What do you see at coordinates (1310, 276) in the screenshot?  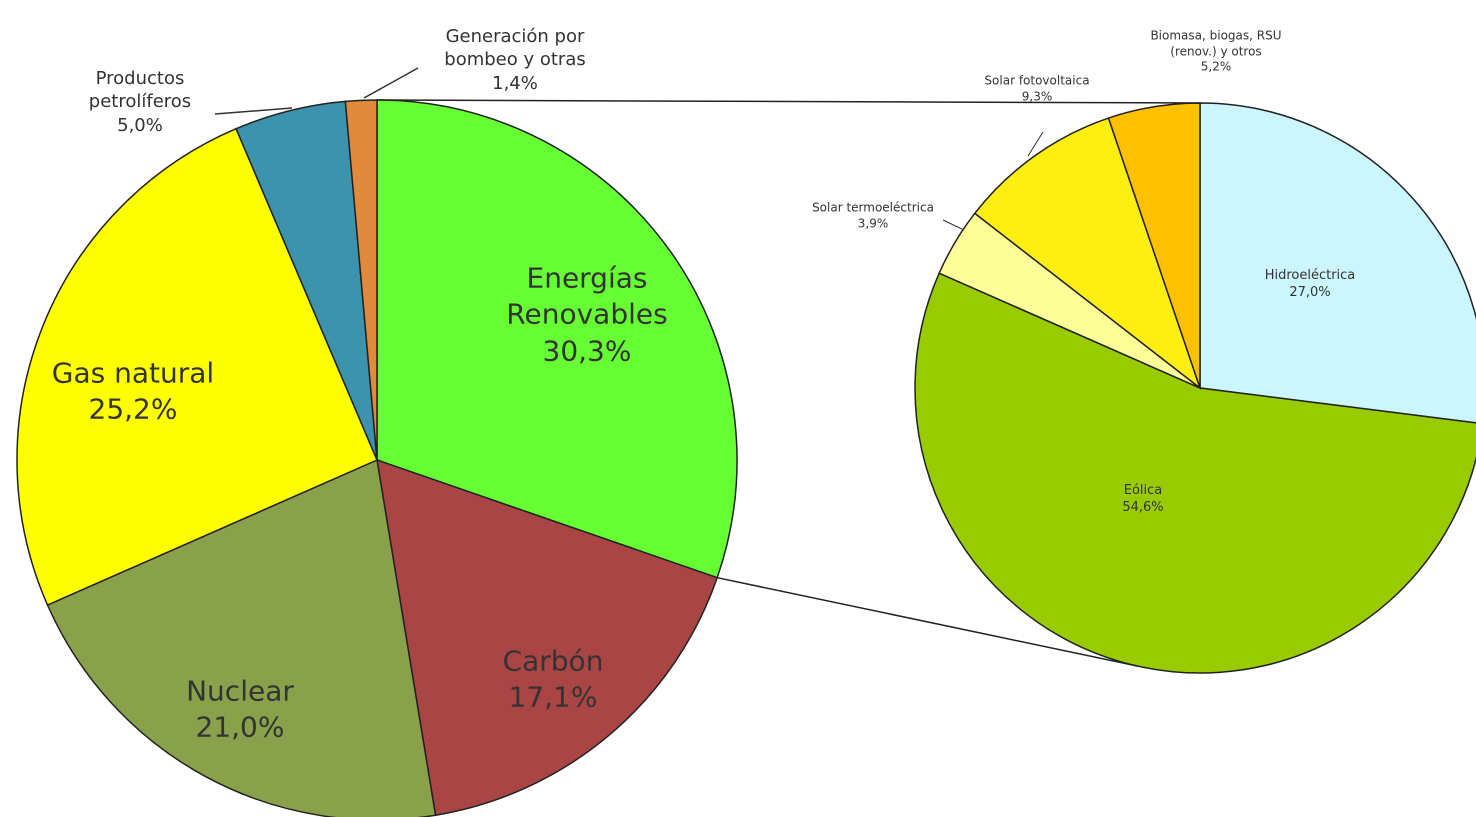 I see `category-label: Hidroeléctrica` at bounding box center [1310, 276].